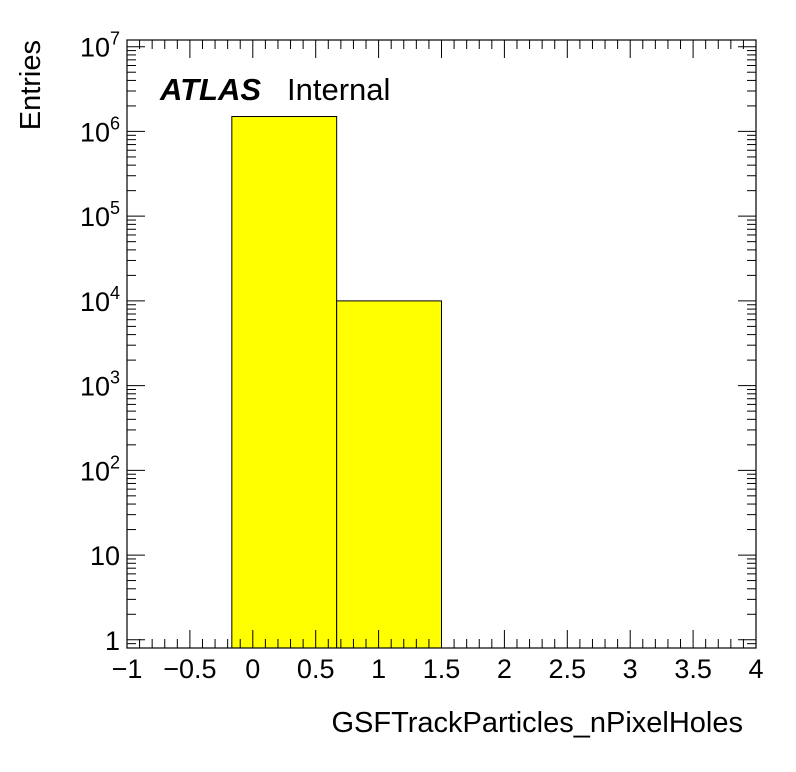 This screenshot has width=796, height=772. I want to click on internal-label: Internal, so click(338, 89).